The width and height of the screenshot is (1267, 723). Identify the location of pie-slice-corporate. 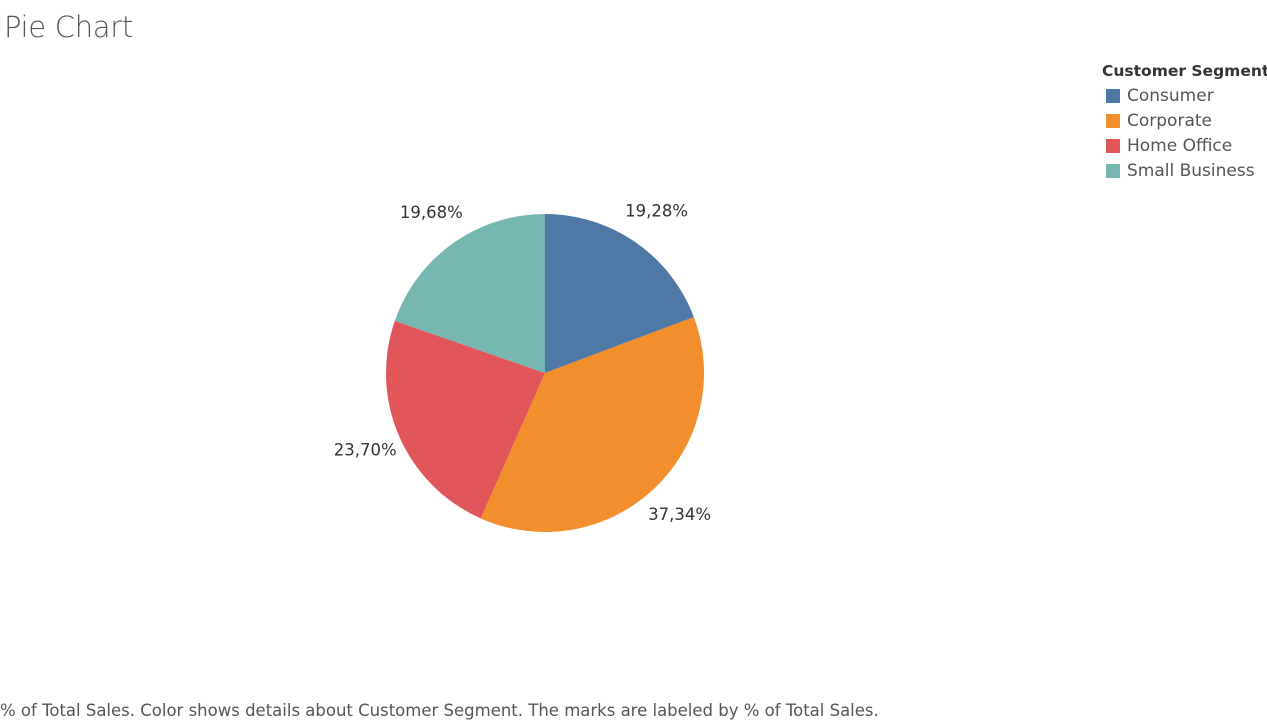
(592, 424).